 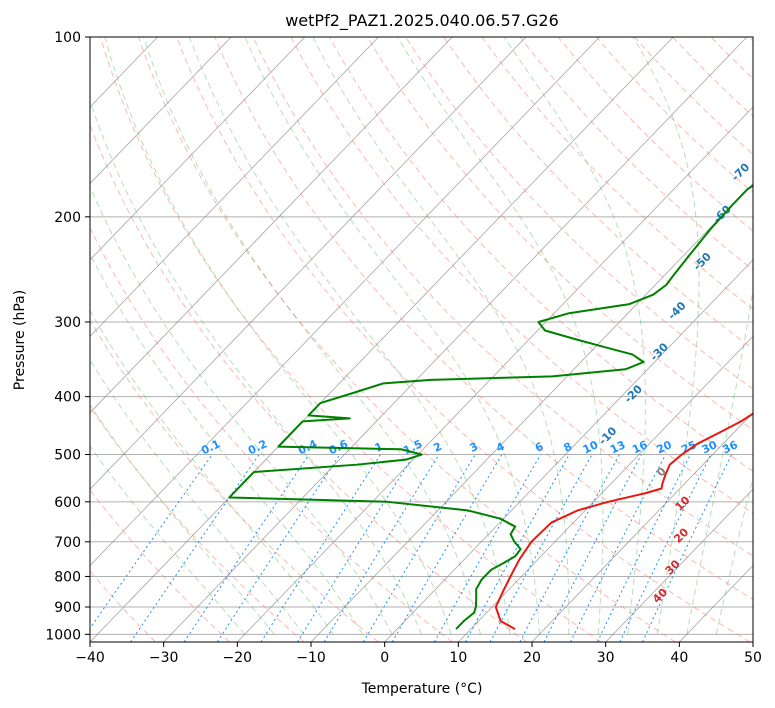 What do you see at coordinates (20, 340) in the screenshot?
I see `y-axis-label: Pressure (hPa)` at bounding box center [20, 340].